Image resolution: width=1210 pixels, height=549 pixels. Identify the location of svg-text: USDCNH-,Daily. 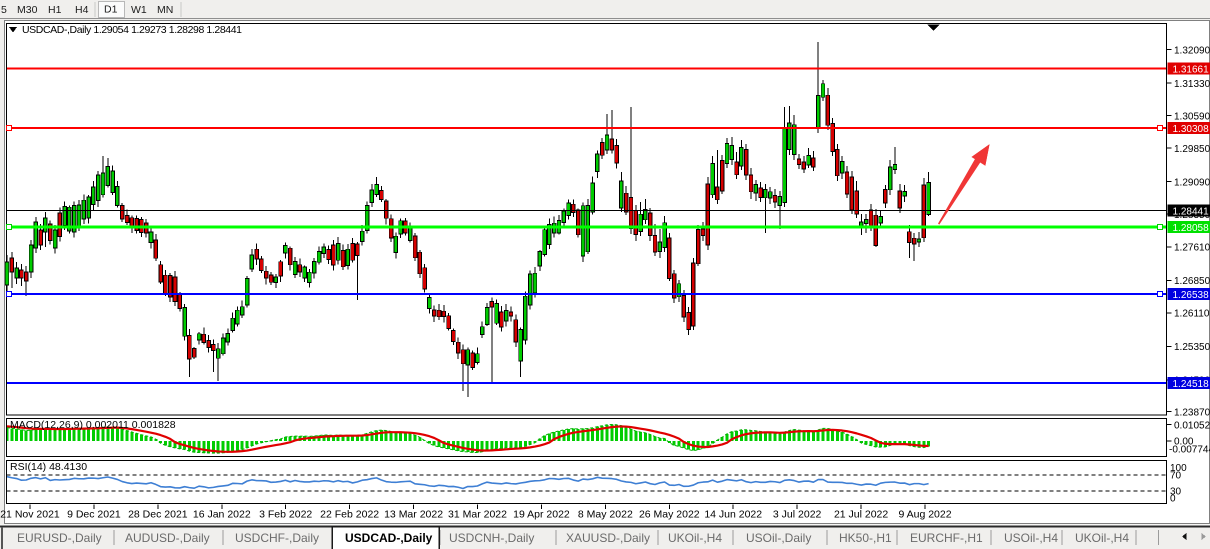
(491, 538).